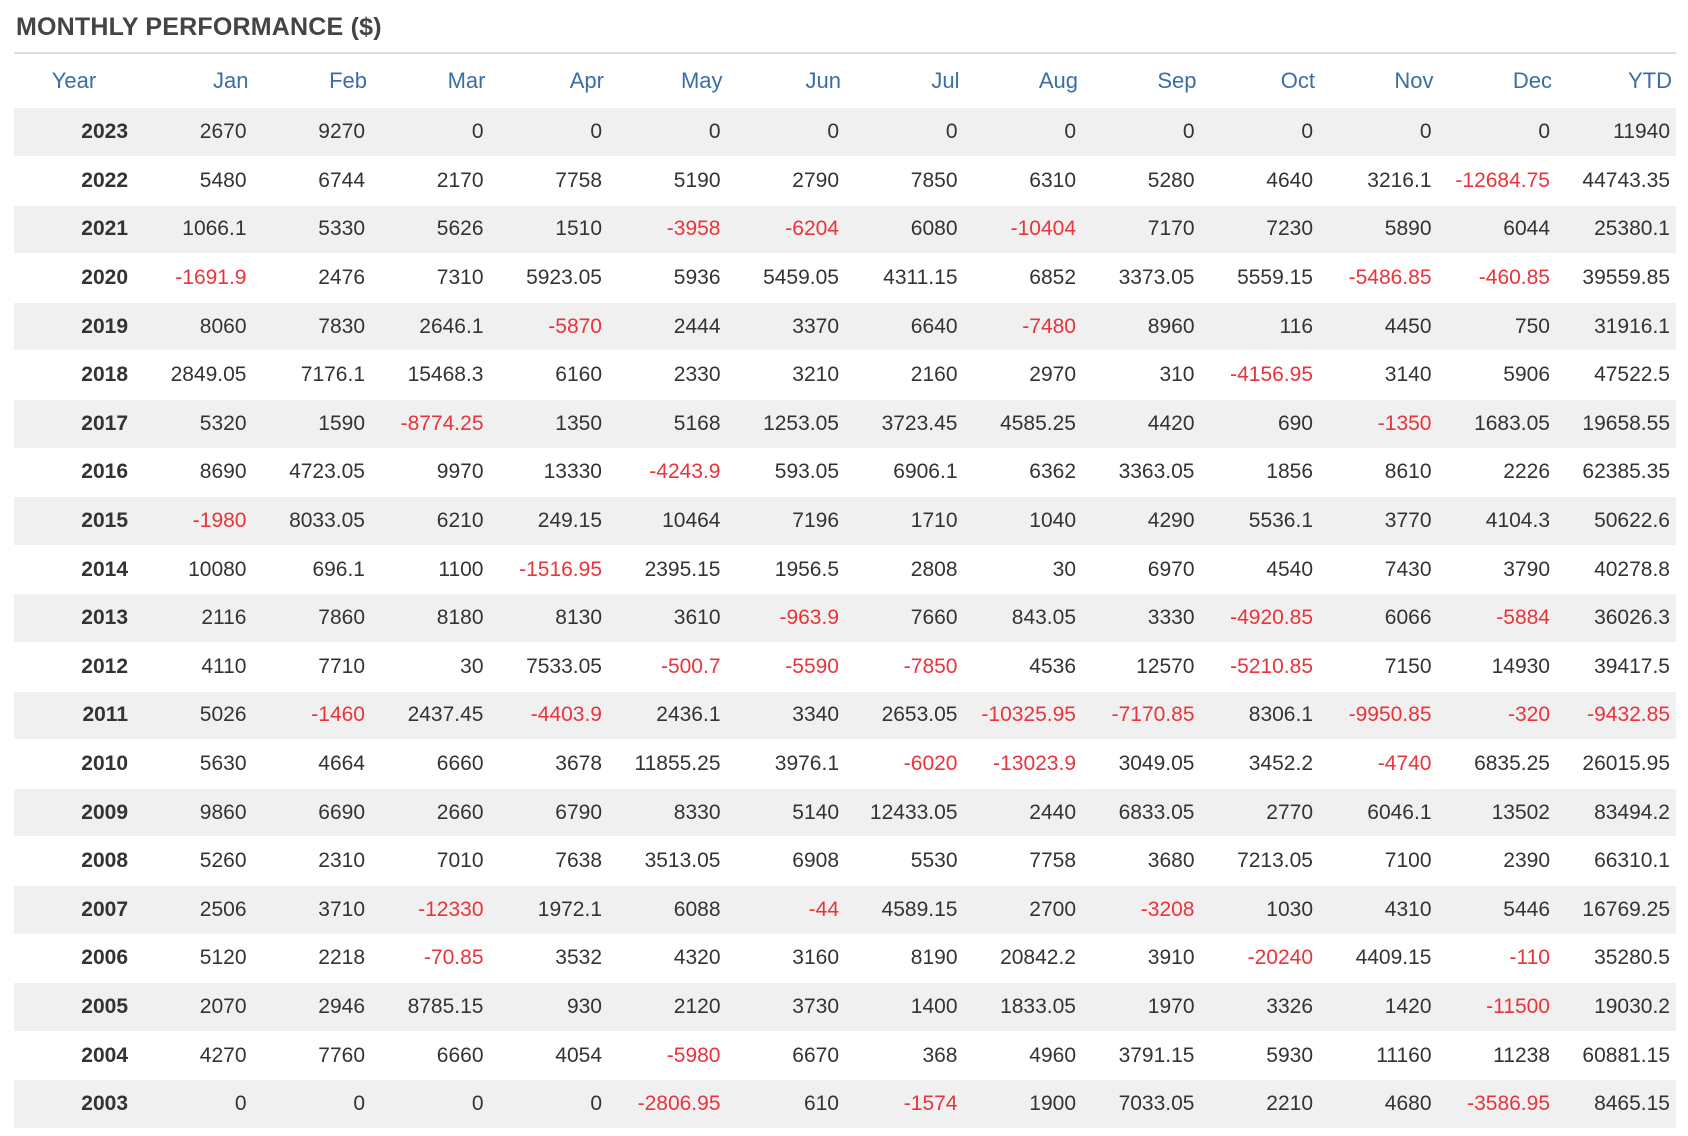 This screenshot has height=1136, width=1688. Describe the element at coordinates (311, 133) in the screenshot. I see `cell-feb: 9270` at that location.